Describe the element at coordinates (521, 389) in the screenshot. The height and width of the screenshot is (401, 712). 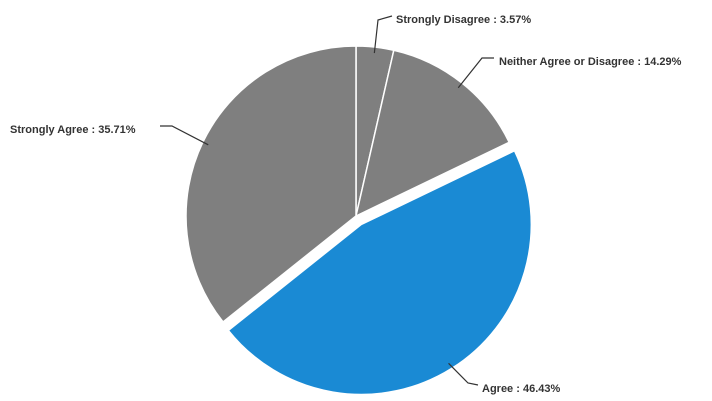
I see `slice-label: Agree : 46.43%` at that location.